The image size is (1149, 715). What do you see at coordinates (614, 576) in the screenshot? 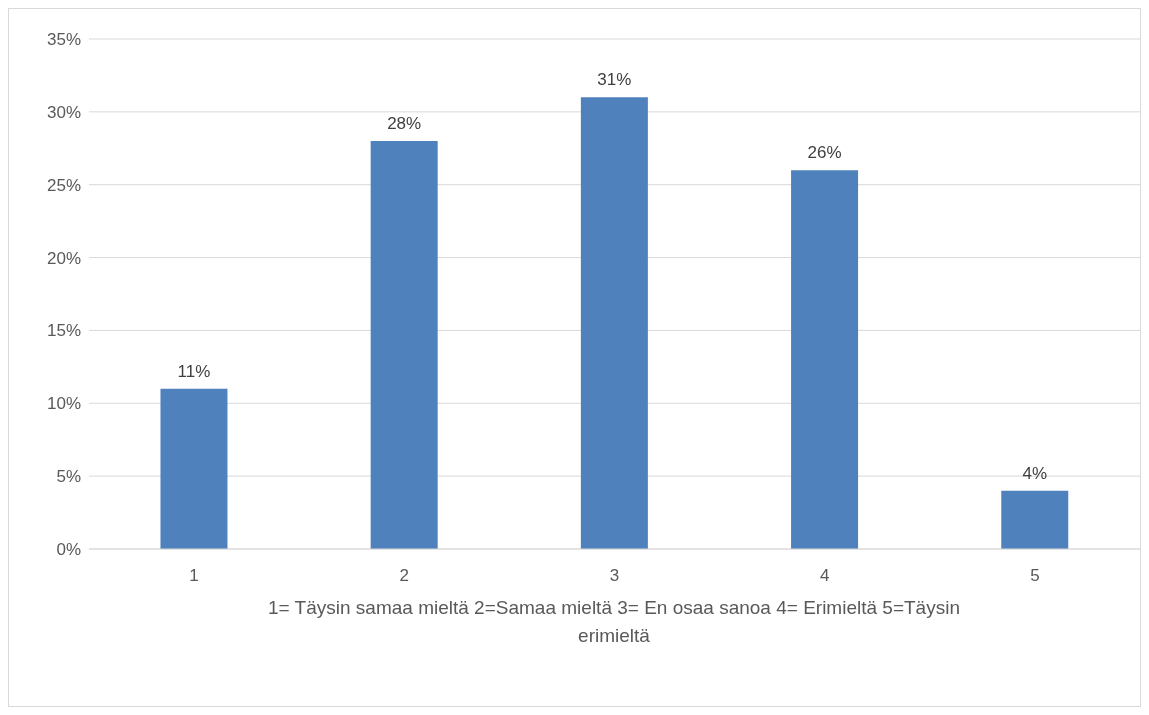
I see `x-tick-label: 3` at bounding box center [614, 576].